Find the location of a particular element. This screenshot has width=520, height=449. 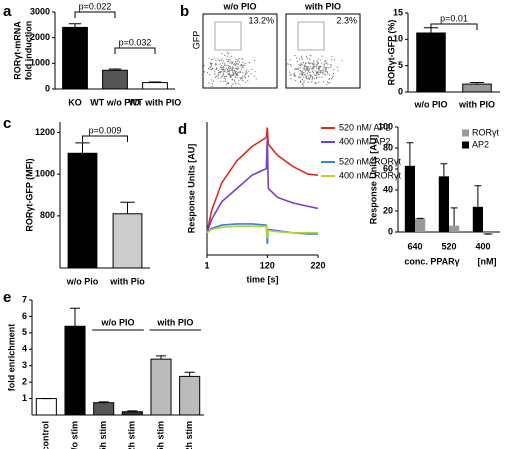

significance-bracket is located at coordinates (135, 50).